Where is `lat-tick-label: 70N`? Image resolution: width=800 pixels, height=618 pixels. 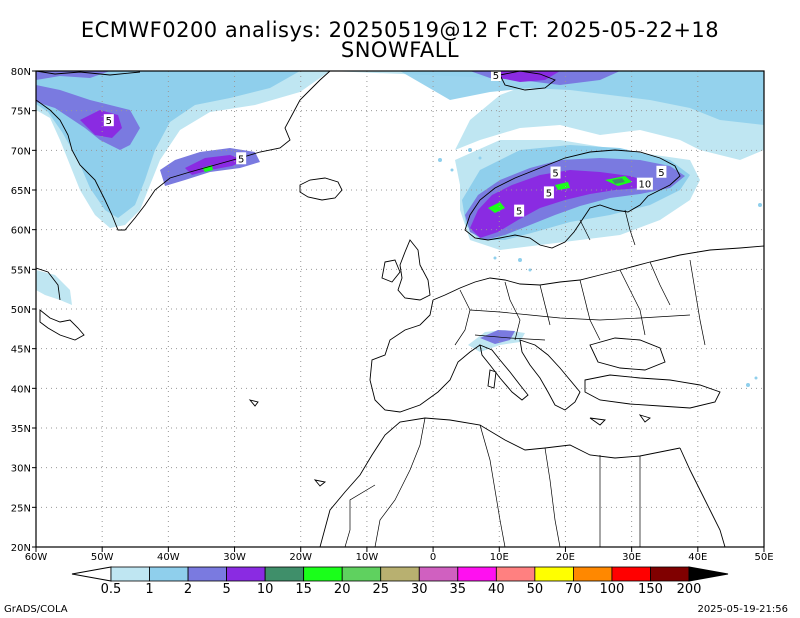 lat-tick-label: 70N is located at coordinates (21, 151).